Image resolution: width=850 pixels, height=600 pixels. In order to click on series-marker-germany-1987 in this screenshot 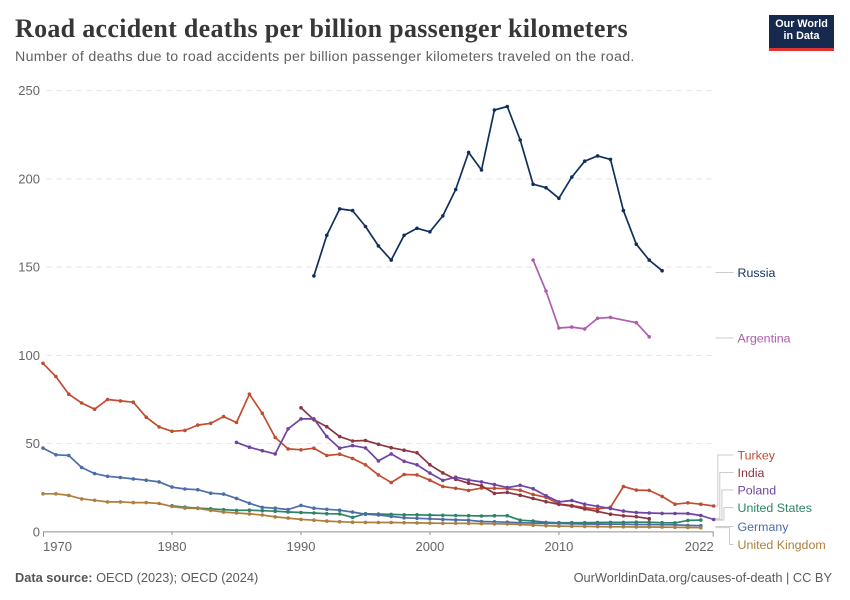, I will do `click(262, 507)`.